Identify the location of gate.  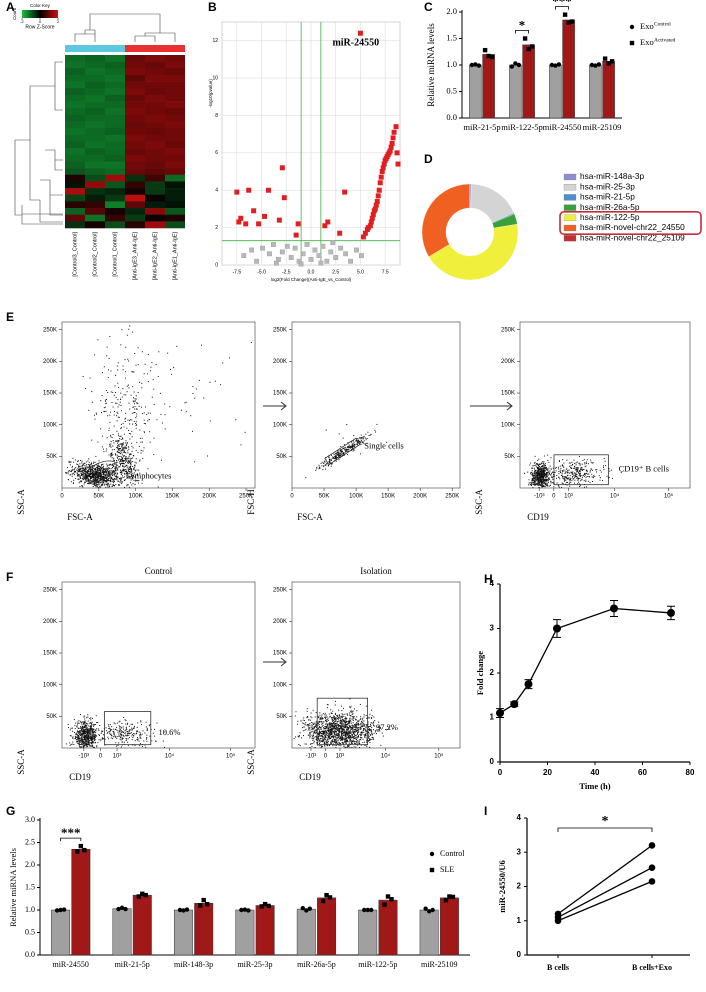
(101, 471).